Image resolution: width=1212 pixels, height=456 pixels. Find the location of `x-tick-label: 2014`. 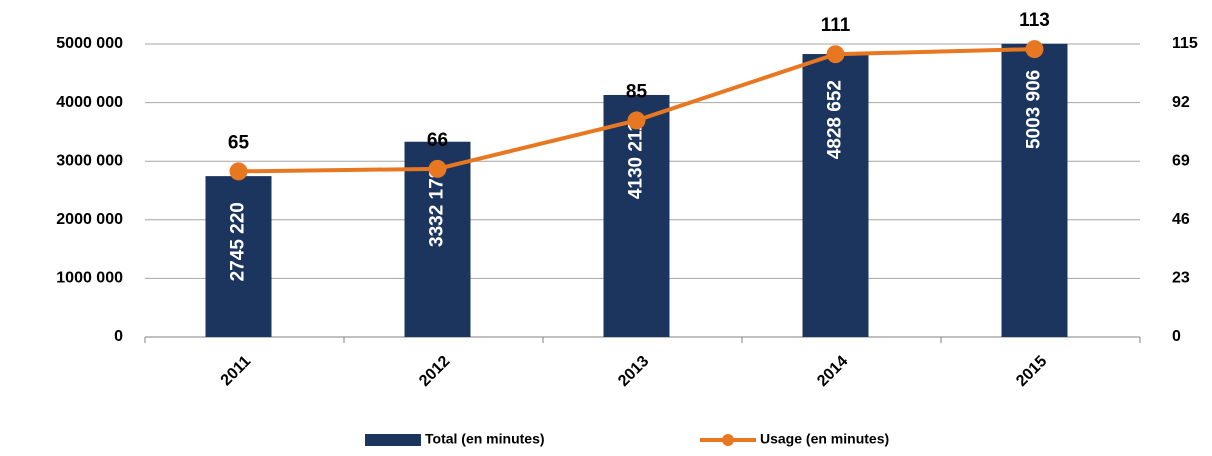

x-tick-label: 2014 is located at coordinates (832, 371).